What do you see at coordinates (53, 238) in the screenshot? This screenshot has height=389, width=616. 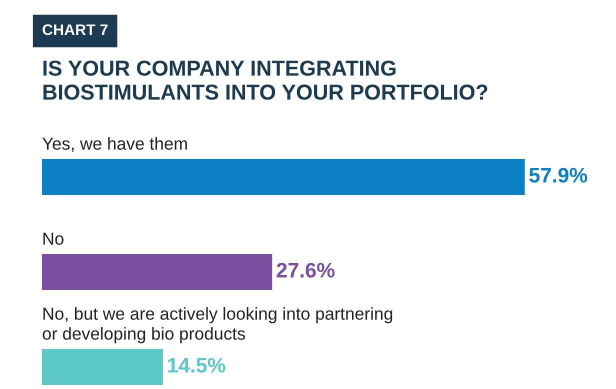 I see `y-tick-label: No` at bounding box center [53, 238].